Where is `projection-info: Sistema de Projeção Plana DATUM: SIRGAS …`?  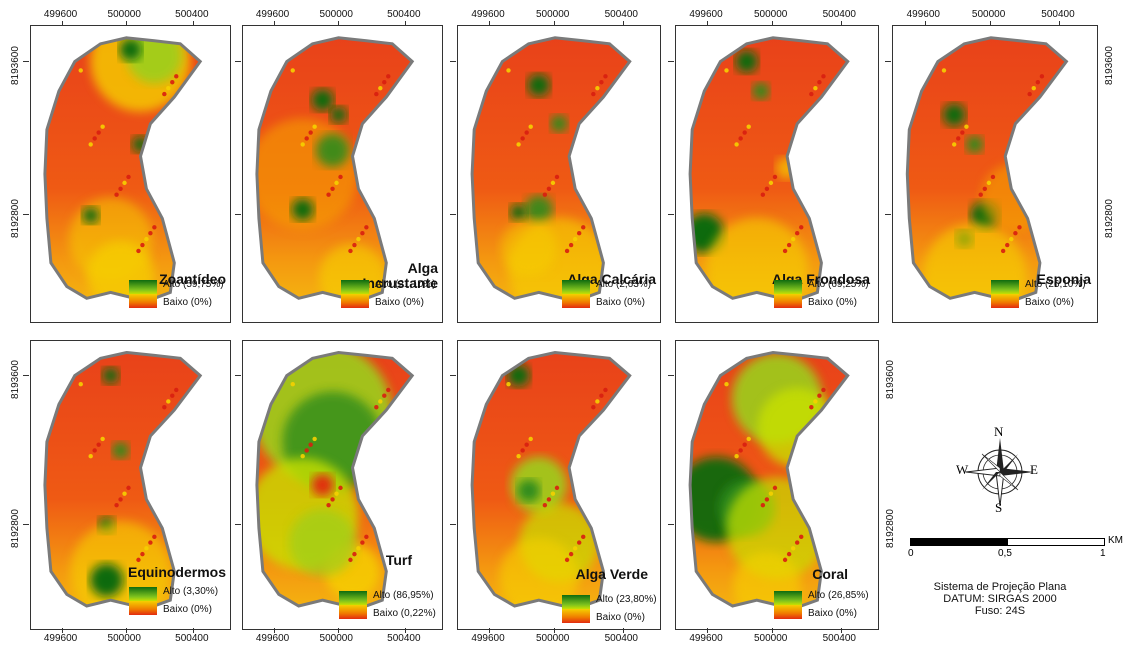
projection-info: Sistema de Projeção Plana DATUM: SIRGAS … is located at coordinates (1000, 599).